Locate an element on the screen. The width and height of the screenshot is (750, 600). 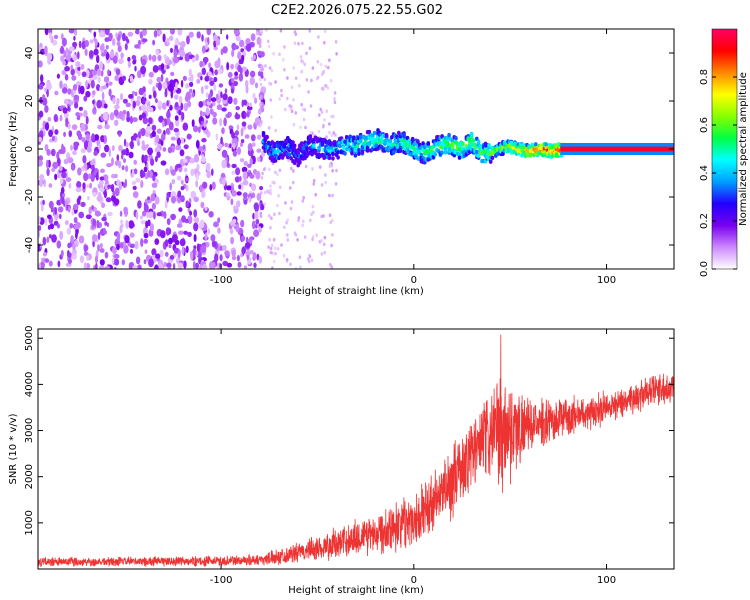
x-tick-label: -100 is located at coordinates (221, 580).